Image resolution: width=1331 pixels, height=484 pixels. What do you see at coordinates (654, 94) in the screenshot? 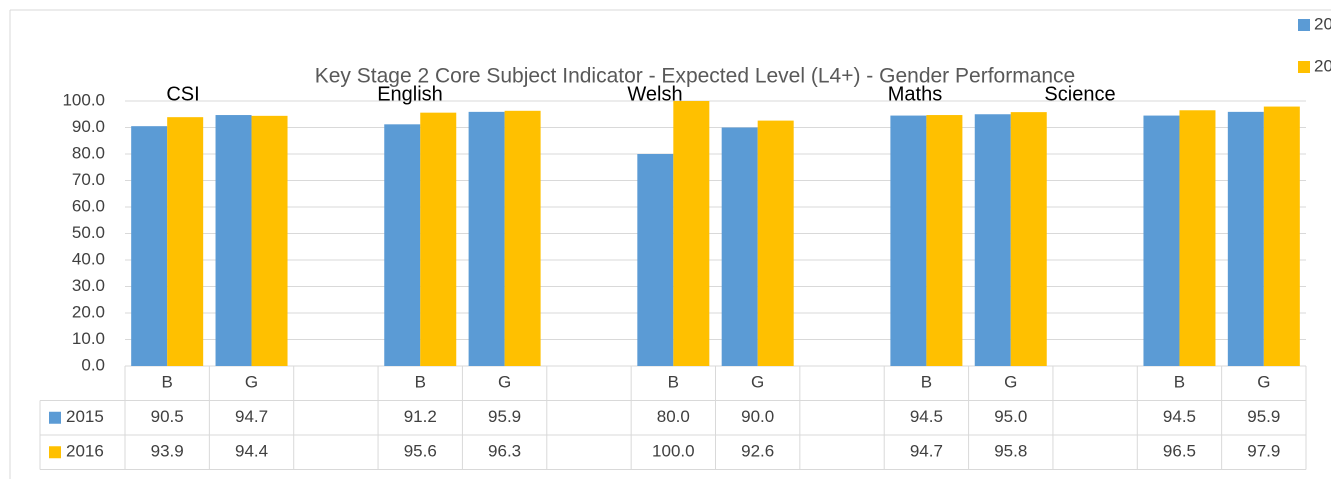
I see `group-label: Welsh` at bounding box center [654, 94].